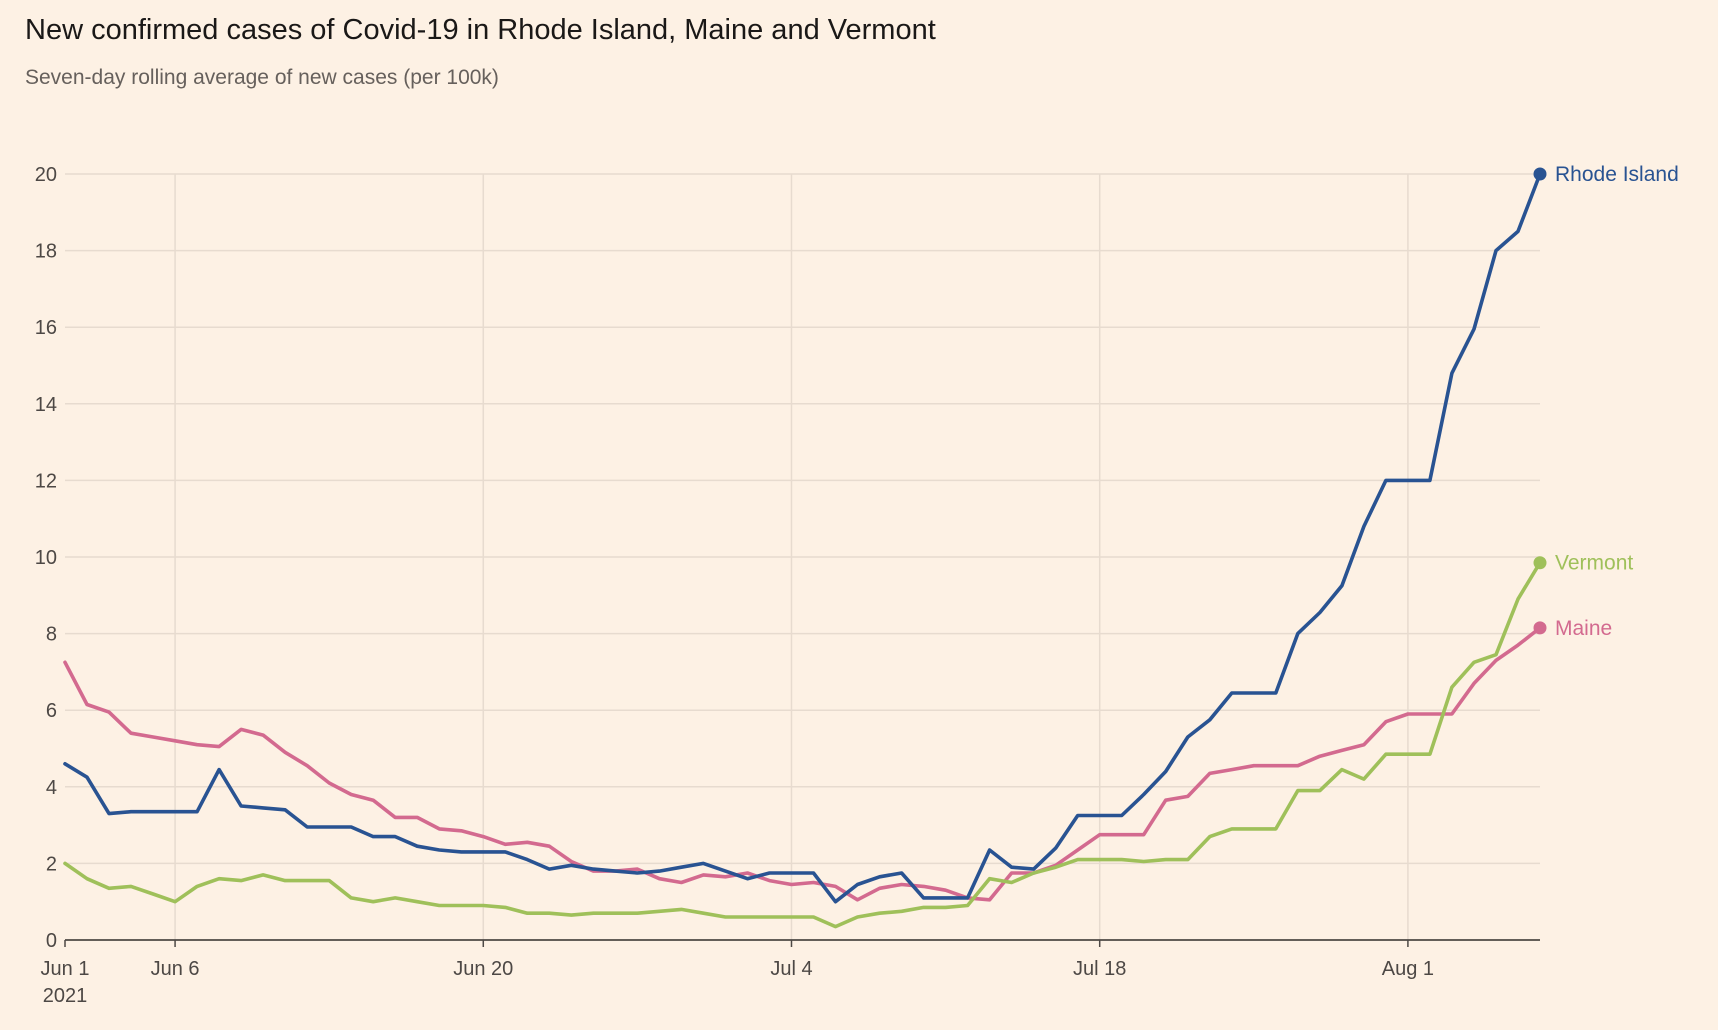 The width and height of the screenshot is (1718, 1030). Describe the element at coordinates (1540, 563) in the screenshot. I see `series-end-marker-vermont` at that location.